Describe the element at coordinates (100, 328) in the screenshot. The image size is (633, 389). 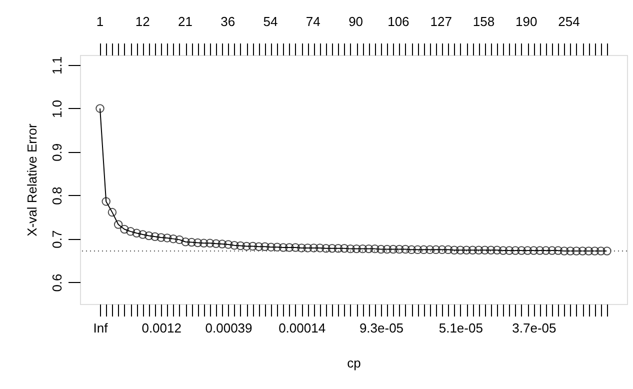
I see `x-tick-label: Inf` at that location.